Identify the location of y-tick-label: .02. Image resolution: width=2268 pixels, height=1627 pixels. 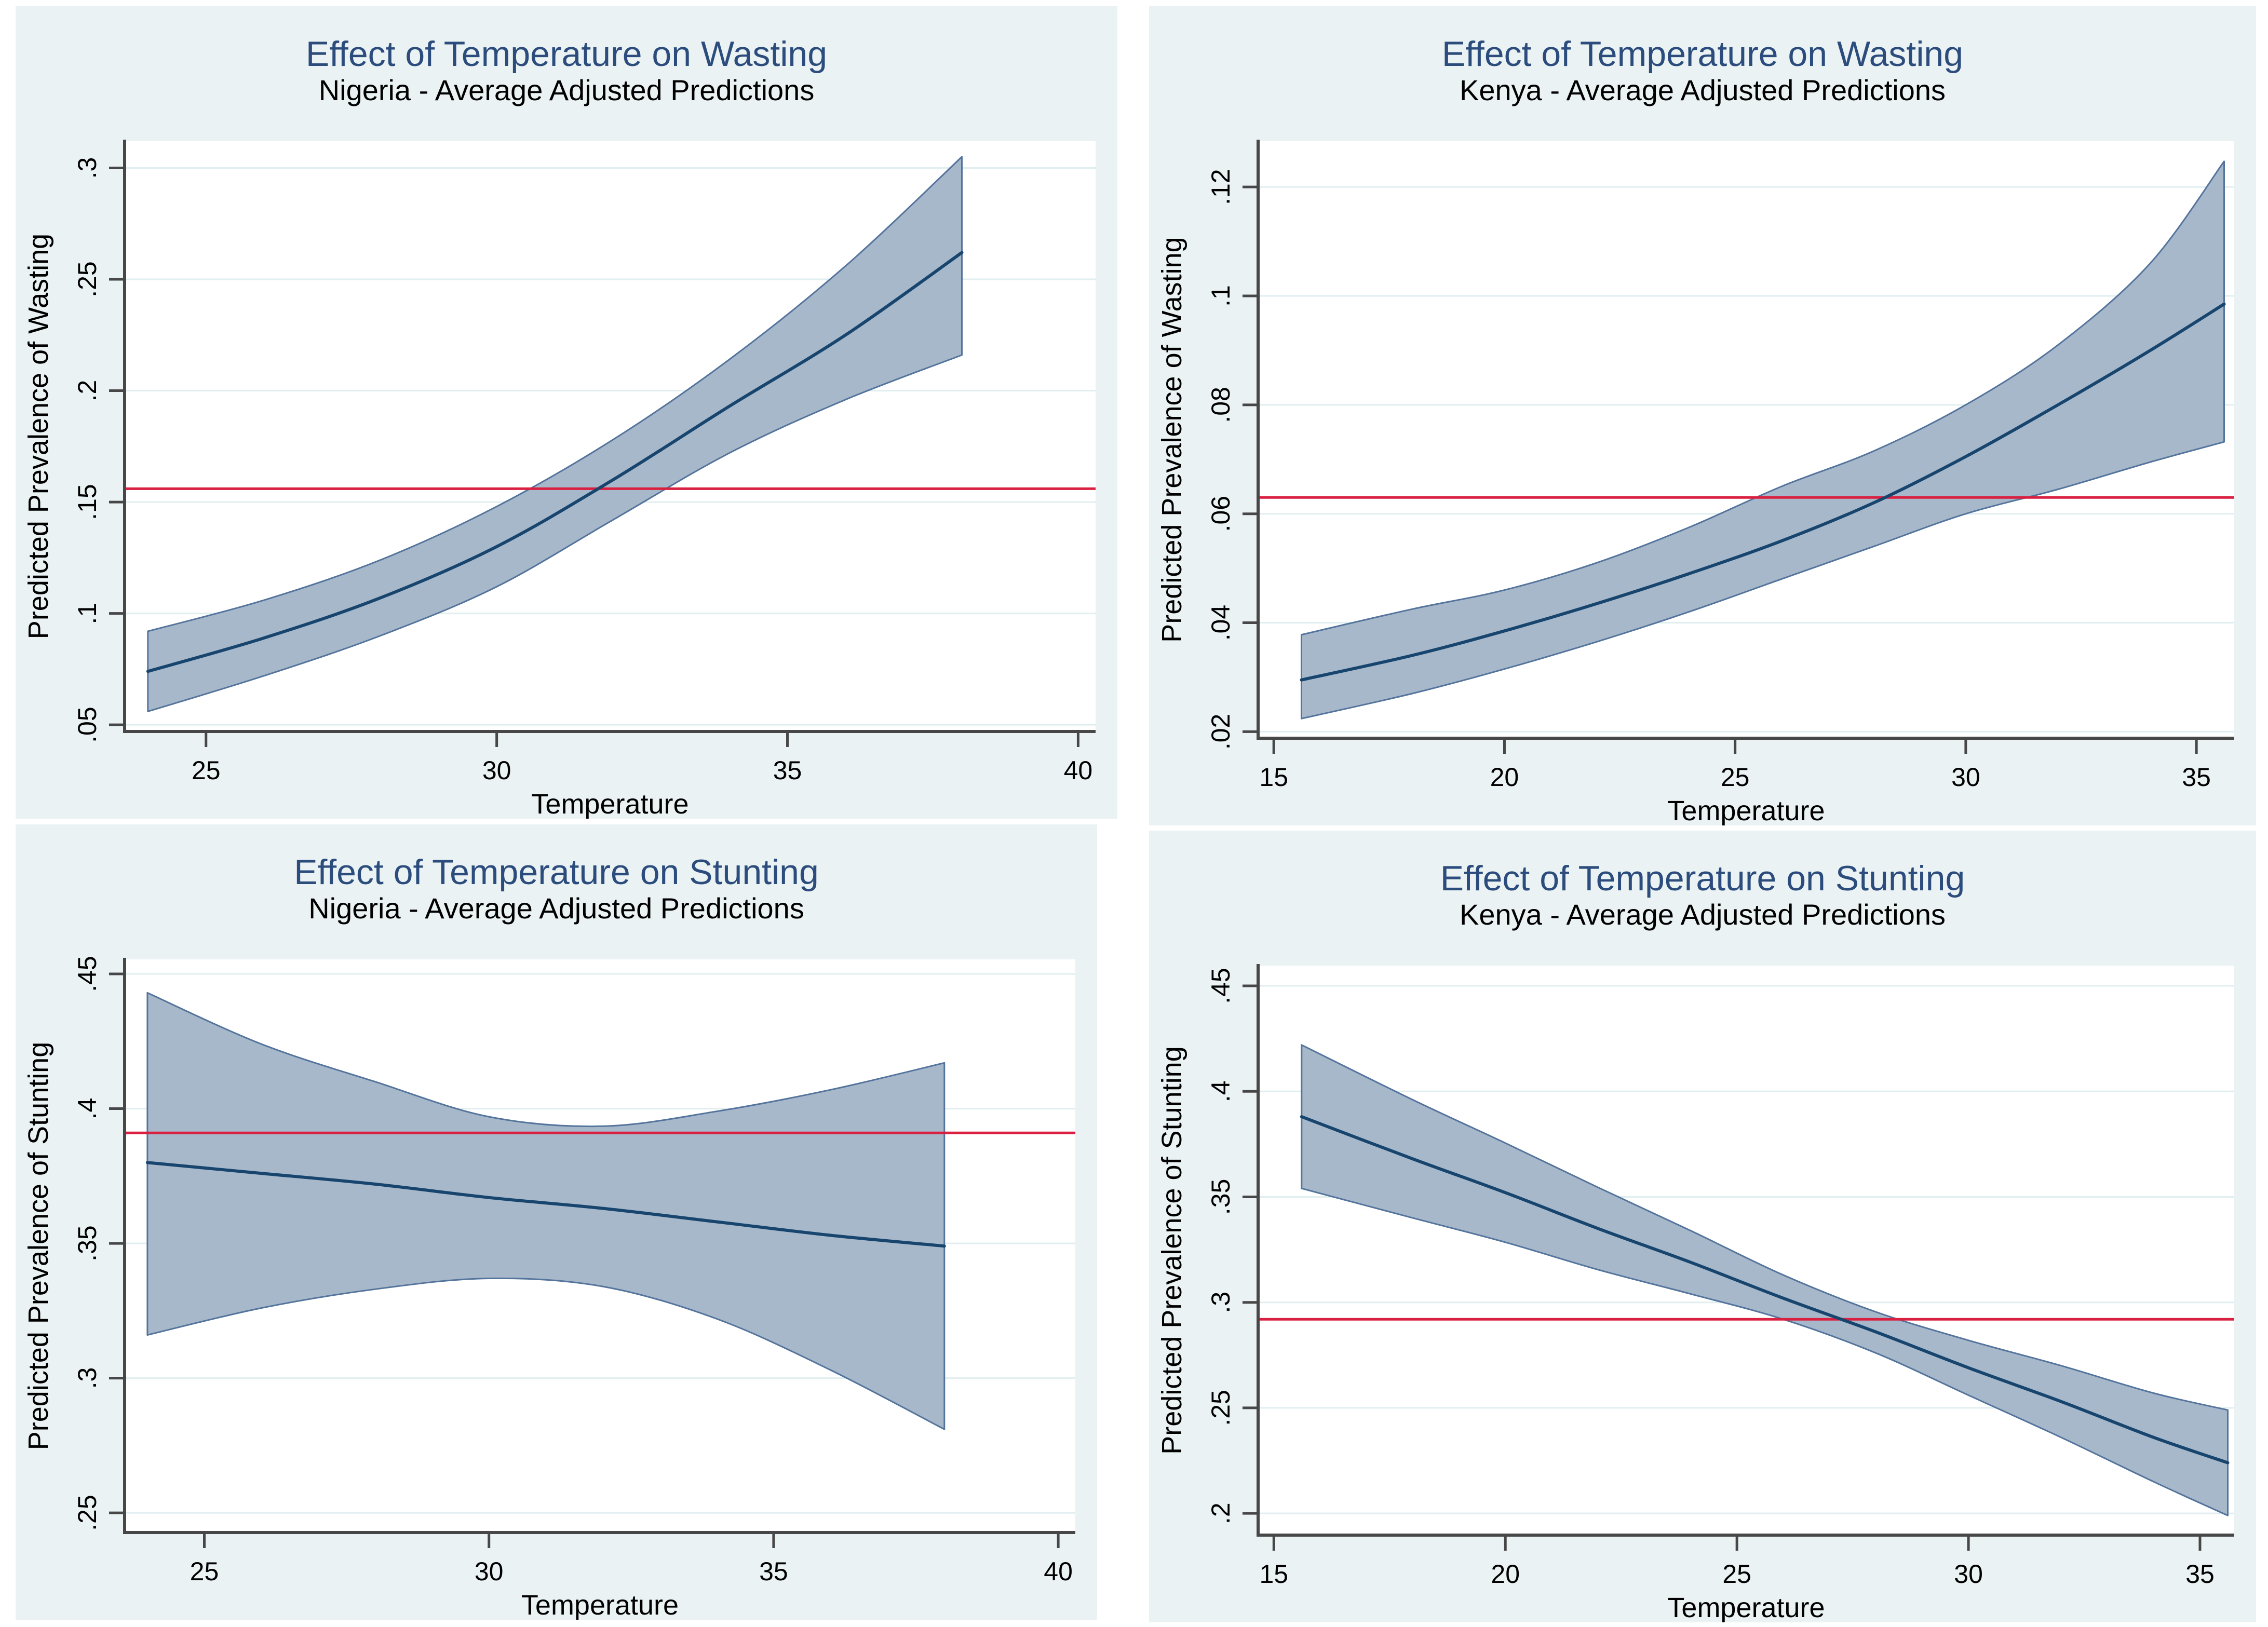
(1220, 732).